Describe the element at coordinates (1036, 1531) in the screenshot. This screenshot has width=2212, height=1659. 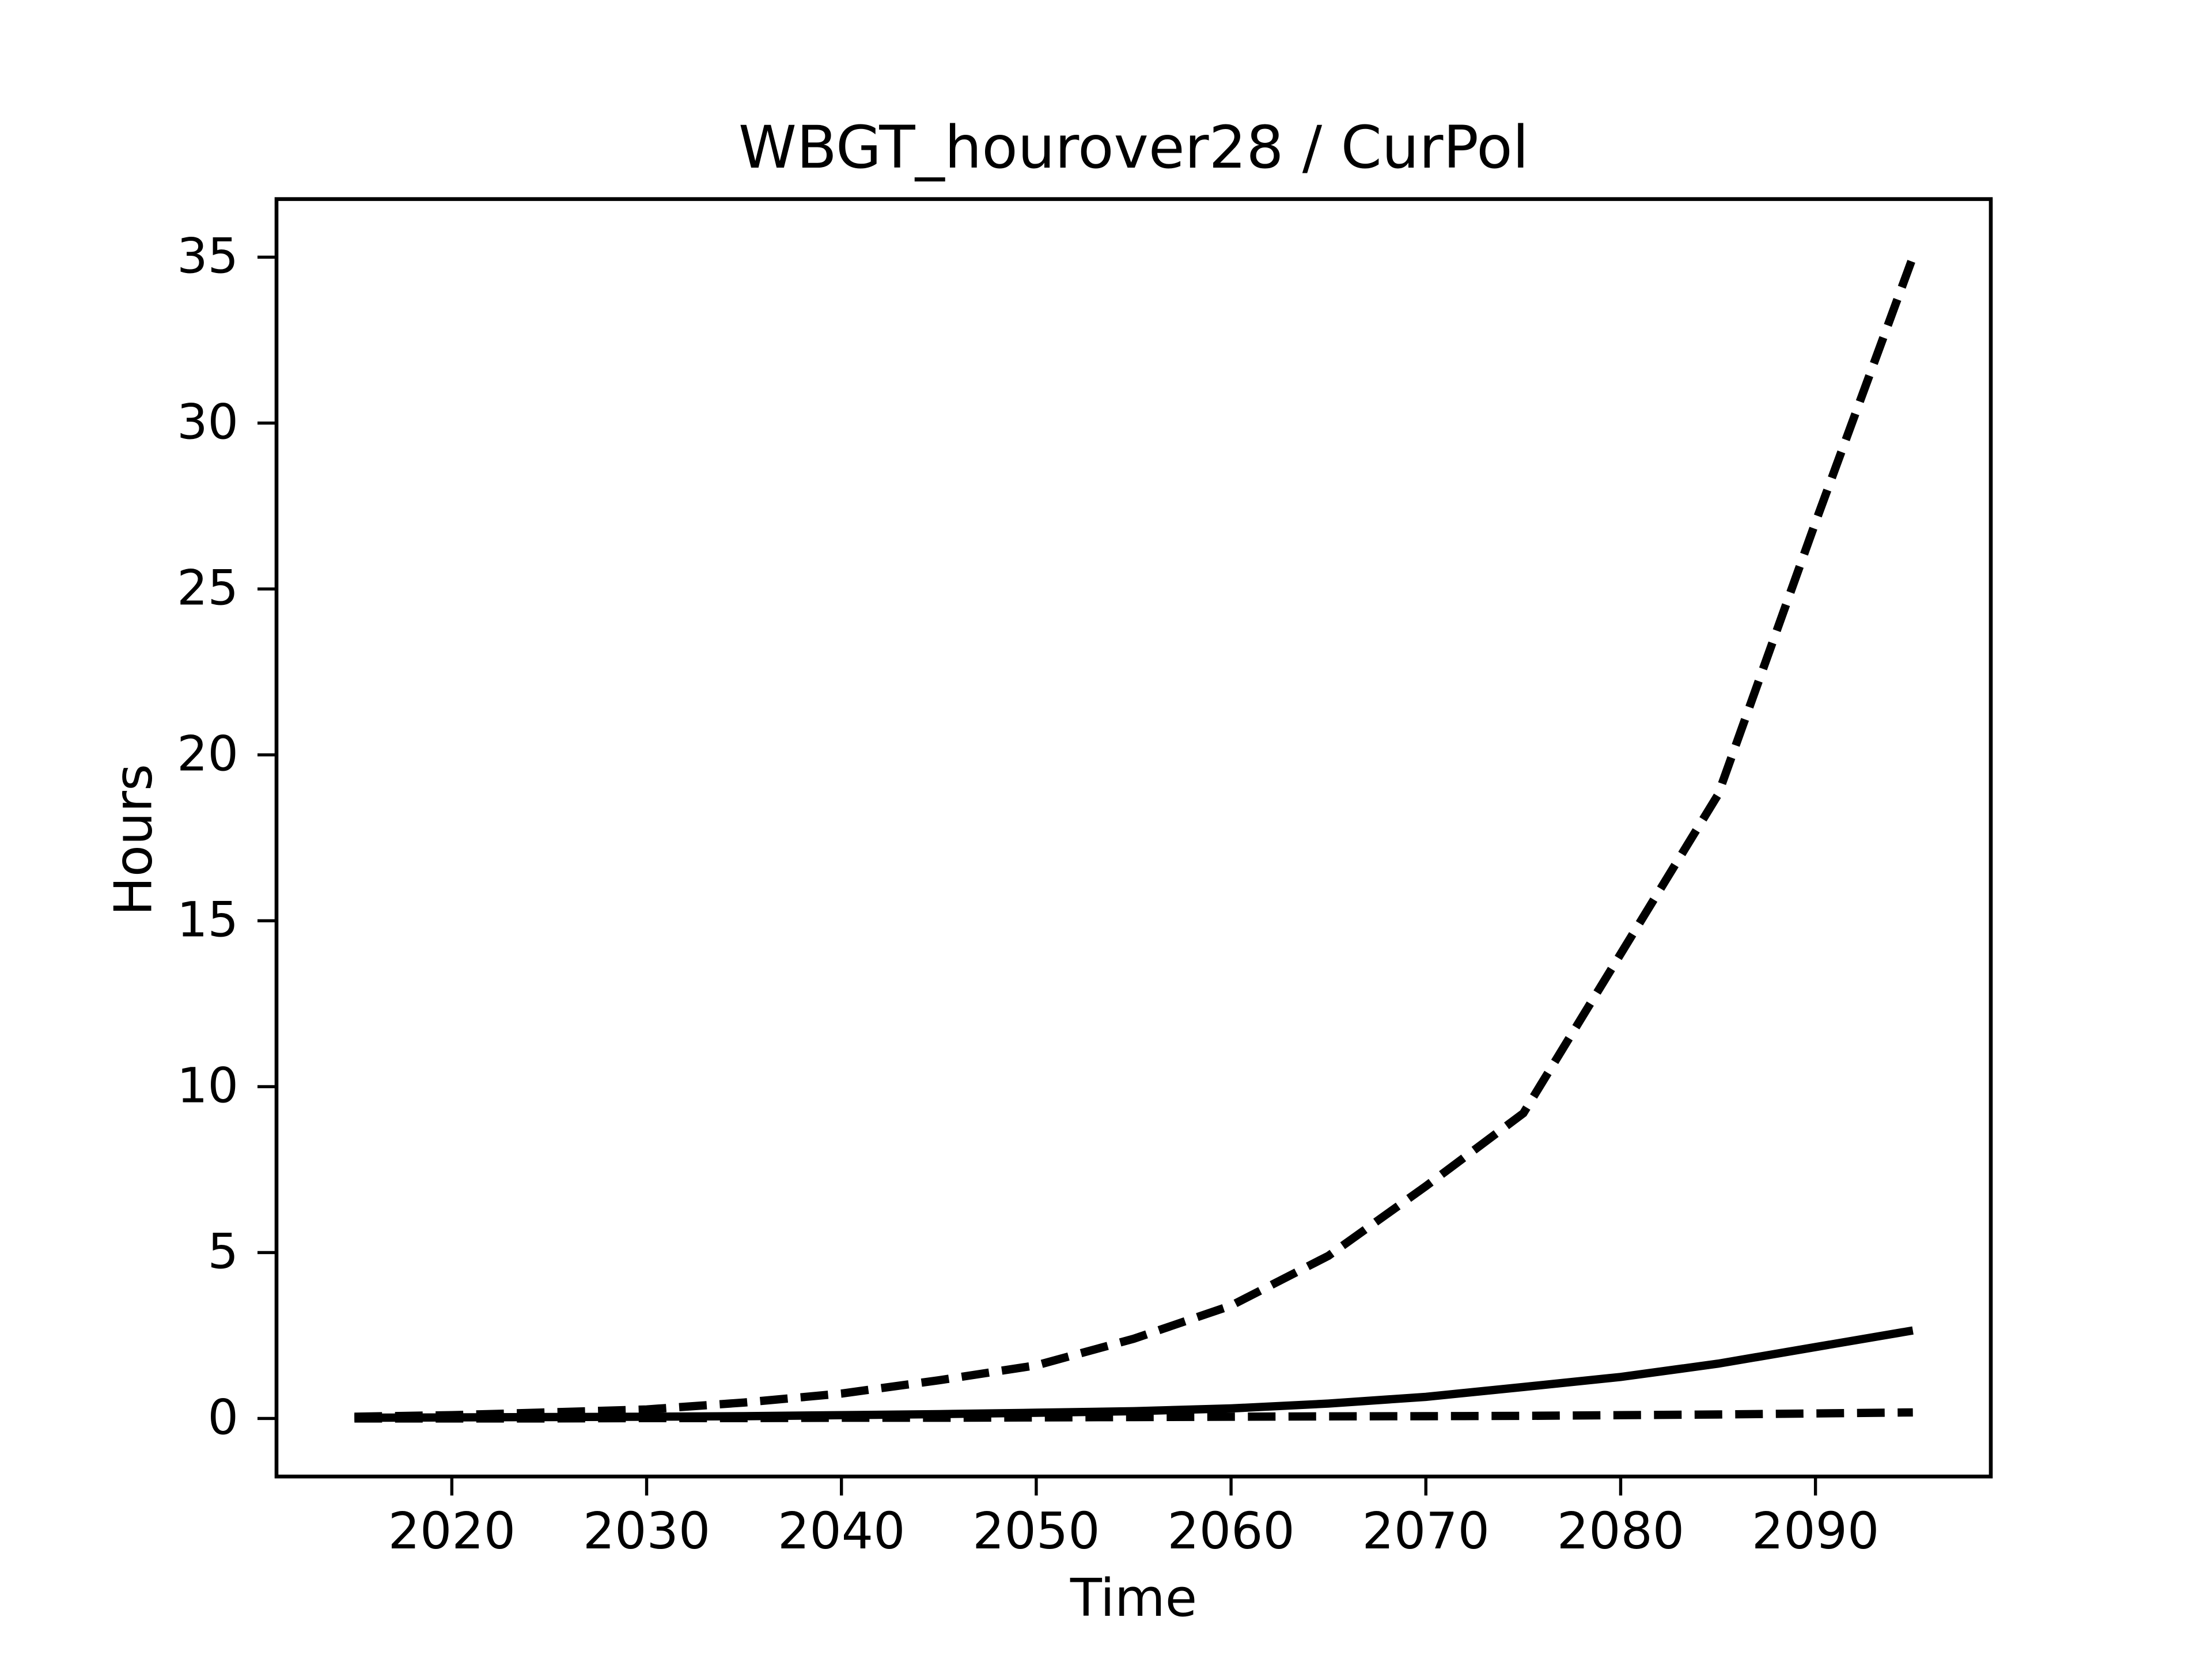
I see `x-tick-label: 2050` at that location.